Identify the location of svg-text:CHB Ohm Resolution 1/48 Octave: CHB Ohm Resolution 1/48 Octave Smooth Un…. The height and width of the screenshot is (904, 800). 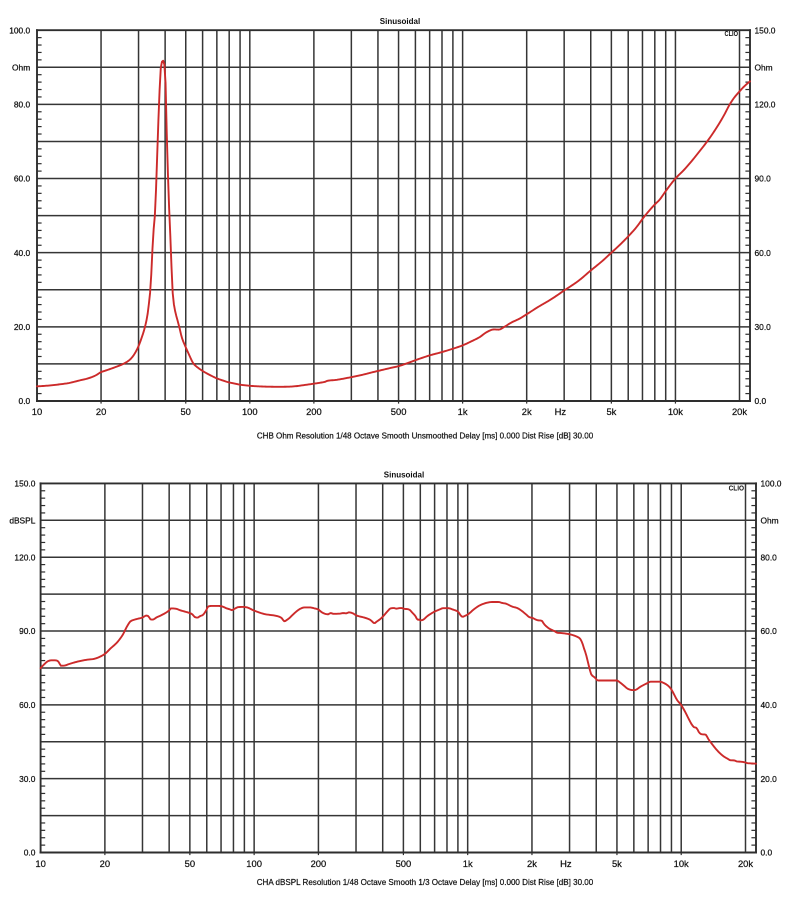
(425, 436).